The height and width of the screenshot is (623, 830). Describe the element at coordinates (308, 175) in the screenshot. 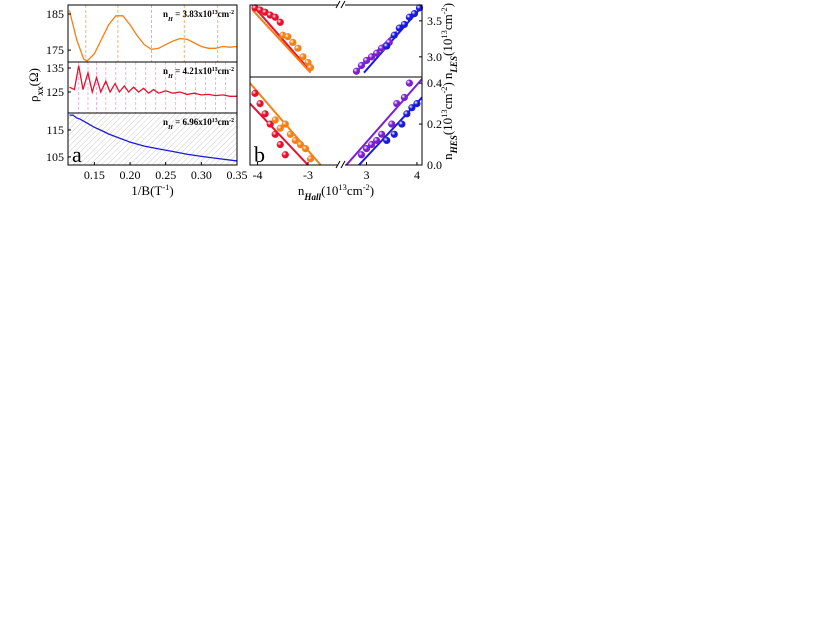

I see `x-tick-label: -3` at that location.